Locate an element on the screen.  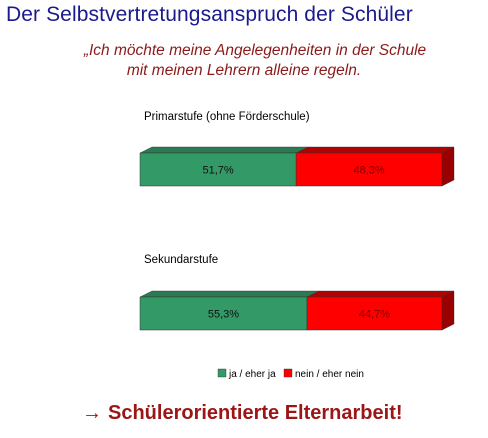
category-label: Sekundarstufe is located at coordinates (181, 260).